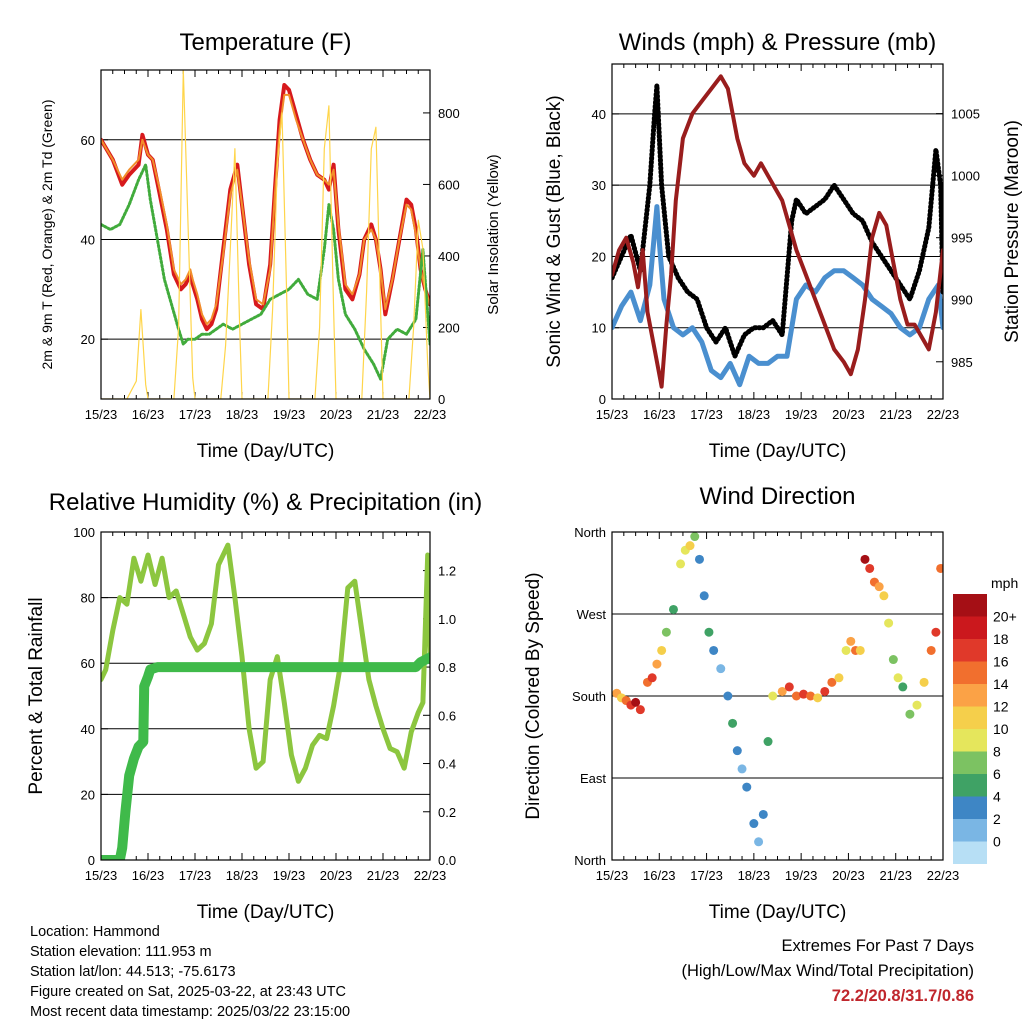  Describe the element at coordinates (88, 598) in the screenshot. I see `y-tick-label: 80` at that location.